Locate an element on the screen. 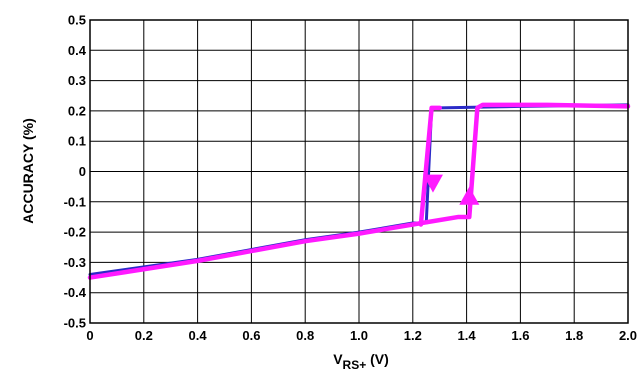 Image resolution: width=644 pixels, height=370 pixels. x-axis-title: VRS+ (V) is located at coordinates (361, 360).